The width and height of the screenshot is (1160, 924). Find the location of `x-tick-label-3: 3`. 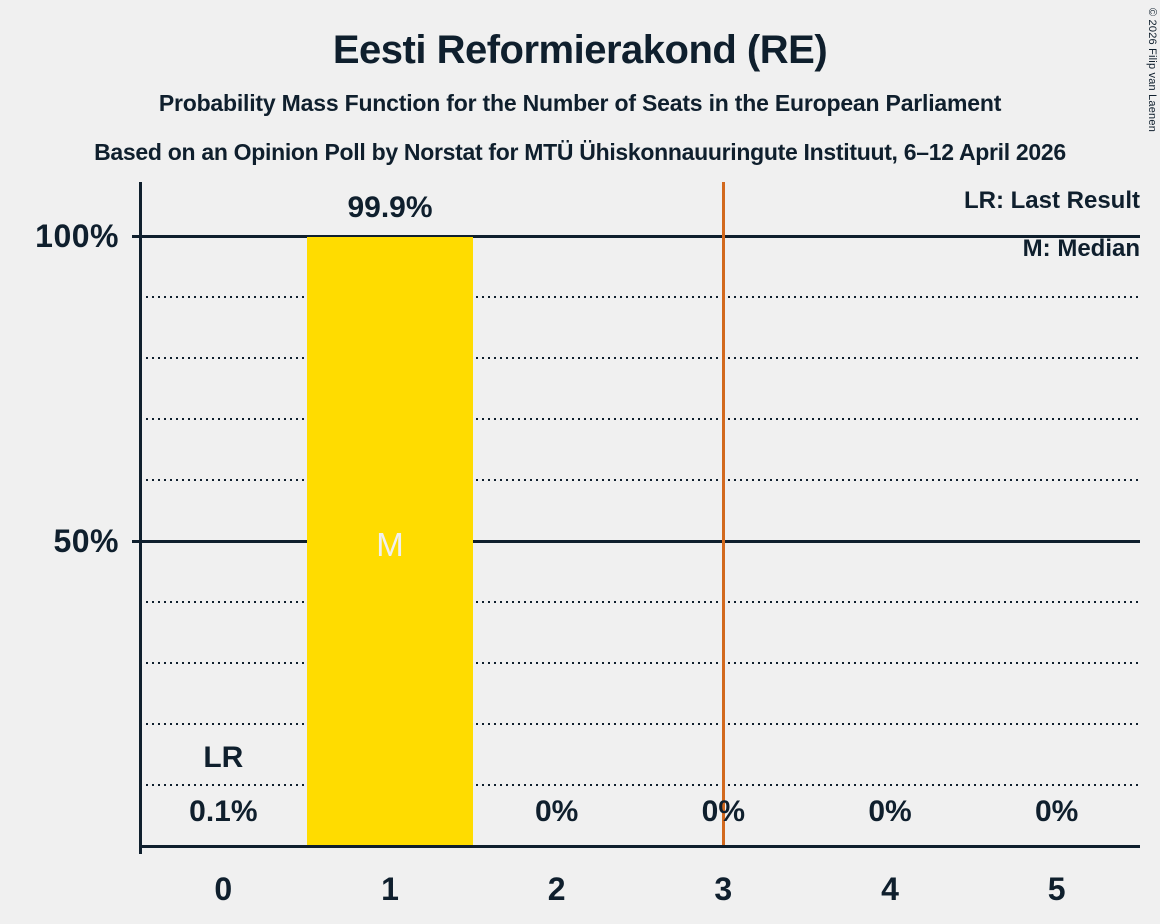

x-tick-label-3: 3 is located at coordinates (723, 889).